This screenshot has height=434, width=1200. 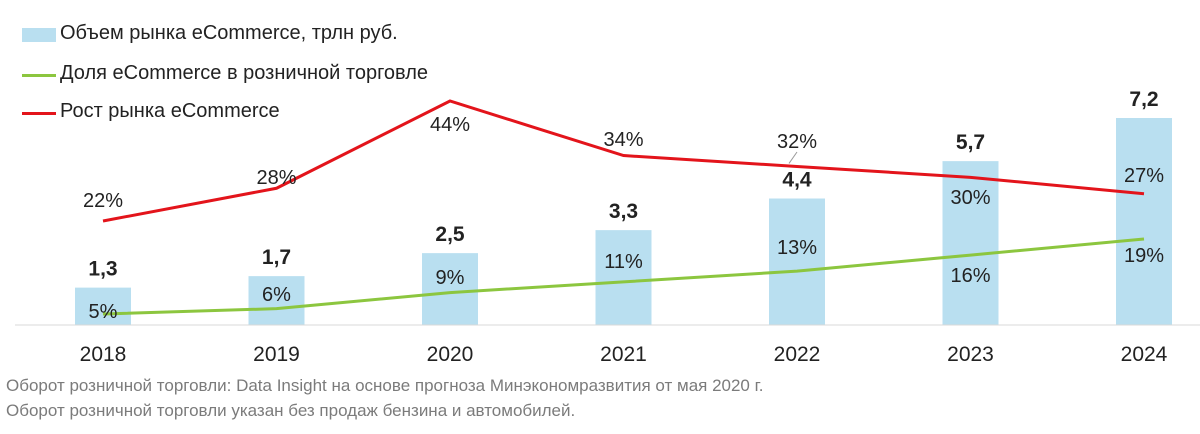 I want to click on x-tick-labels: 2018 2019 2020 2021 2022 2023 2024, so click(x=624, y=354).